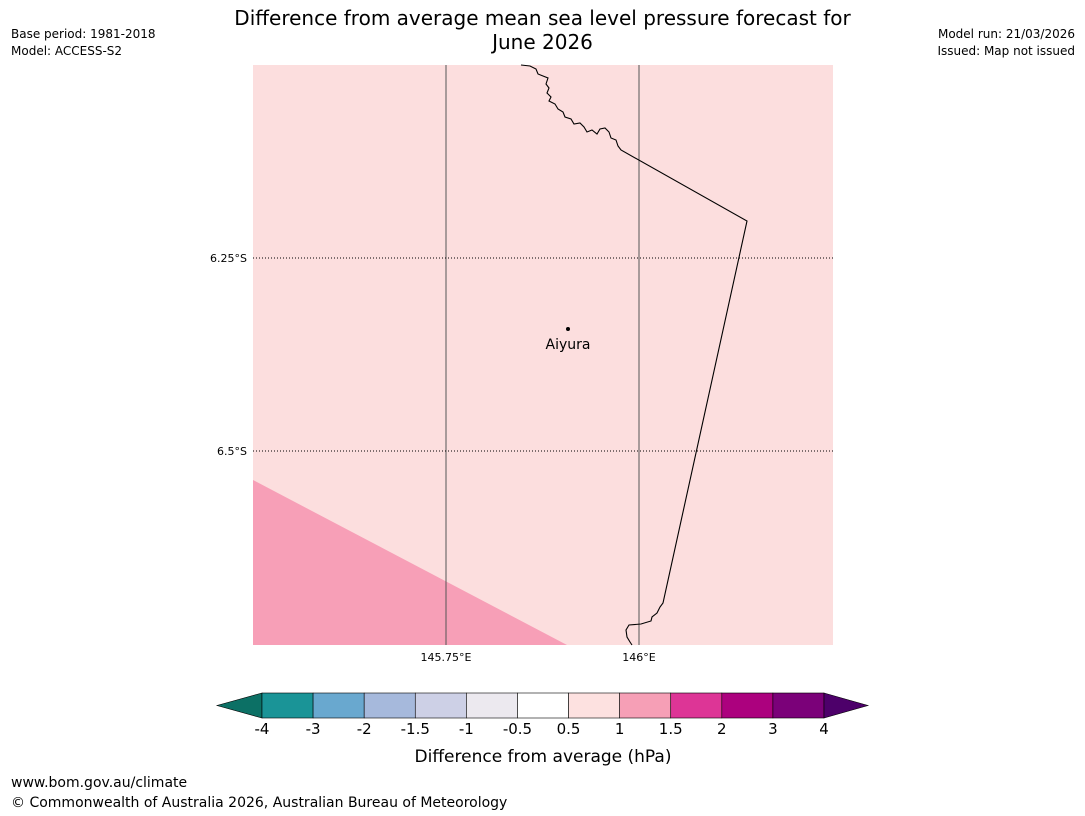 Image resolution: width=1085 pixels, height=816 pixels. I want to click on colorbar-extend-high, so click(846, 705).